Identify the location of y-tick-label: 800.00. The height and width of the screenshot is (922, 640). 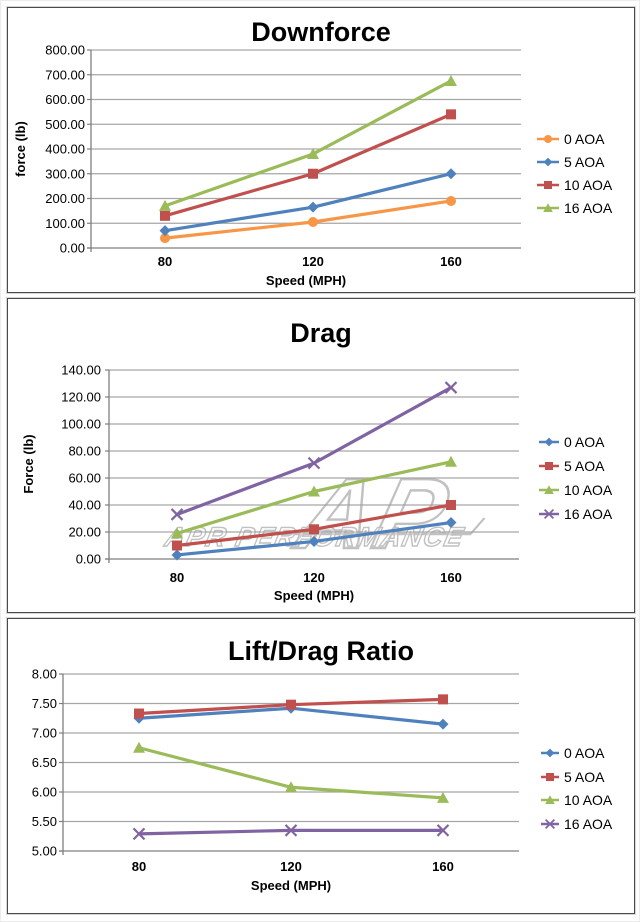
(65, 50).